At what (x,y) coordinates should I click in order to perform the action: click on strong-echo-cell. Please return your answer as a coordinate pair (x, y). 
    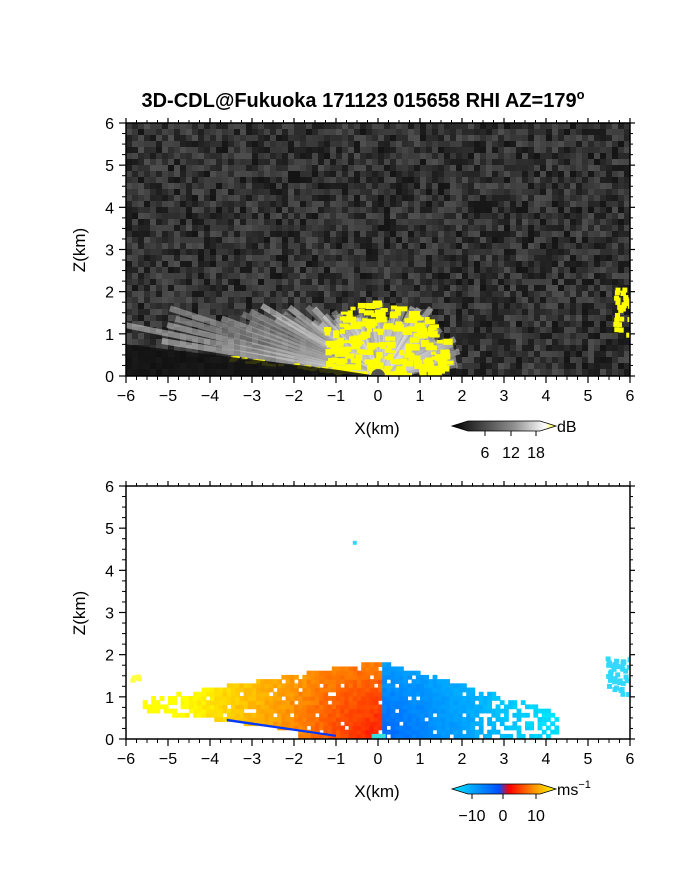
    Looking at the image, I should click on (620, 307).